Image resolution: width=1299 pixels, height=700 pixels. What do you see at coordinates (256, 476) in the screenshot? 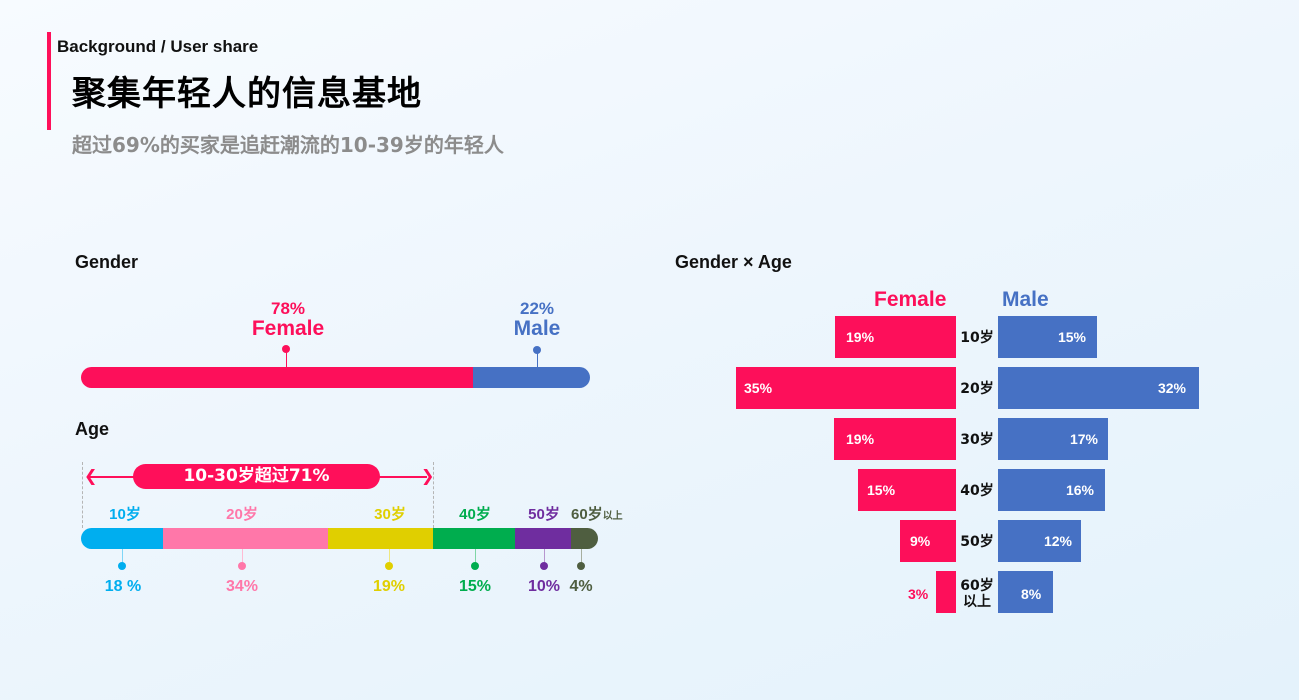
I see `range-annotation: 10-30岁超过71%` at bounding box center [256, 476].